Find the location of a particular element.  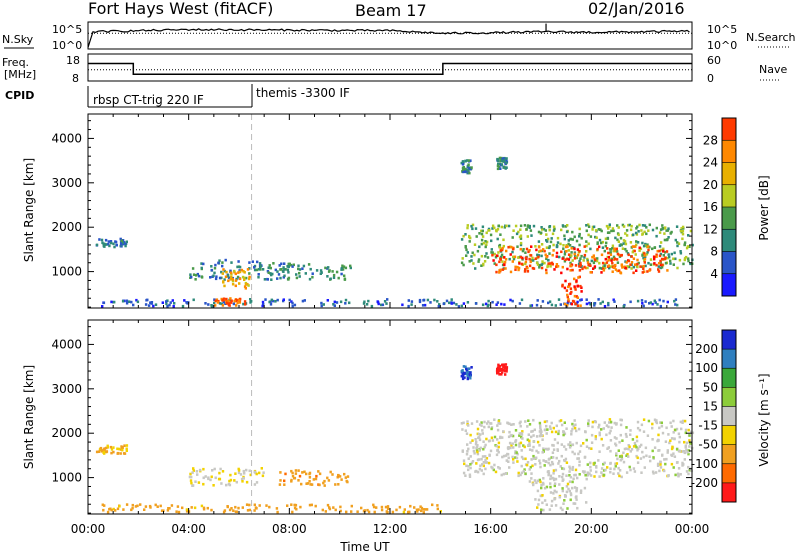

velocity-tick-label: 15 is located at coordinates (710, 406).